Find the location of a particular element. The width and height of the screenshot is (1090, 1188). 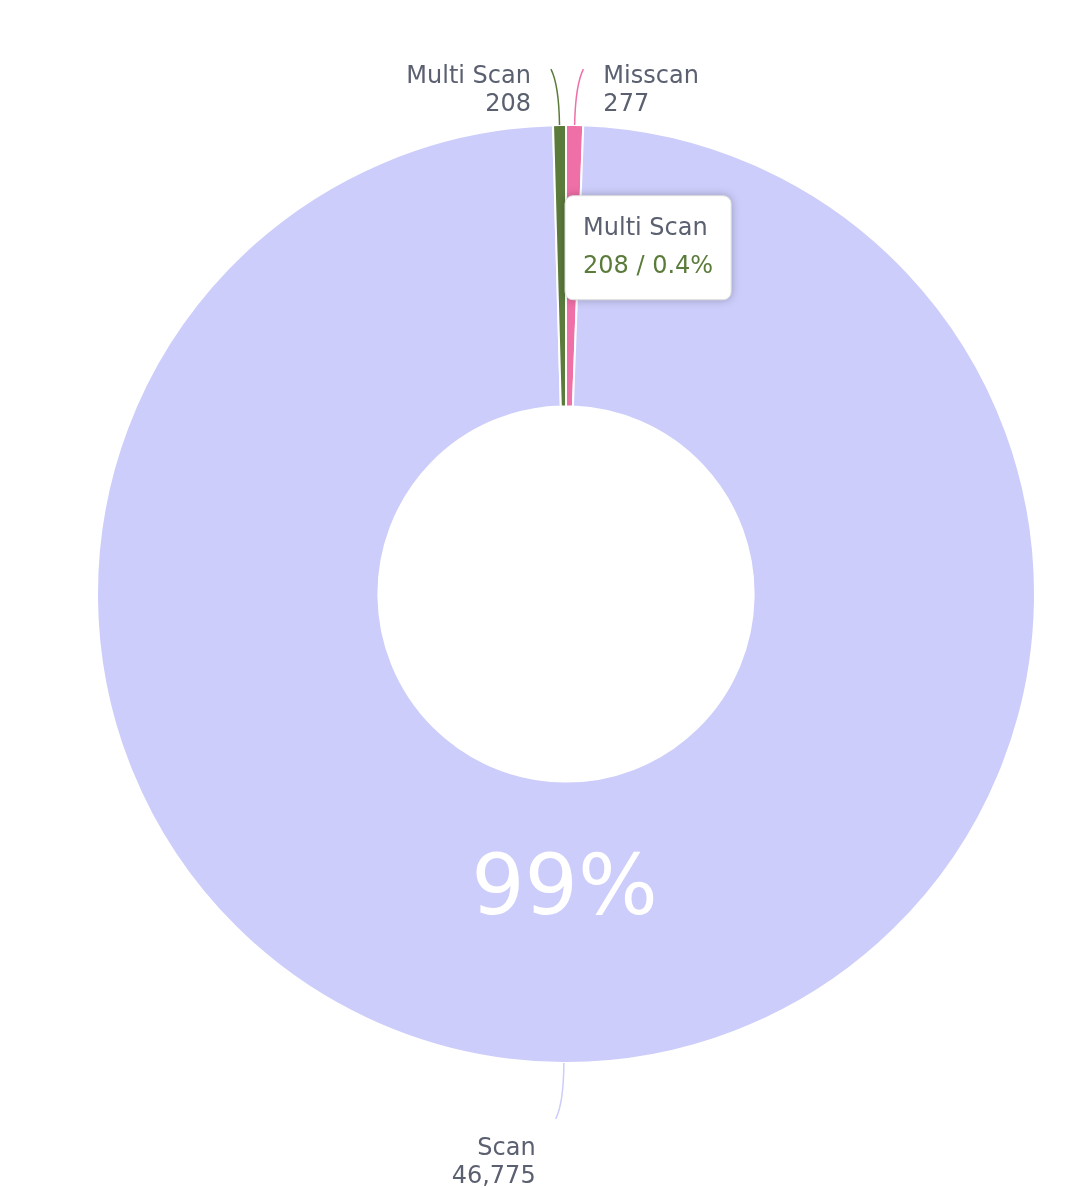

slice-label: Scan is located at coordinates (506, 1147).